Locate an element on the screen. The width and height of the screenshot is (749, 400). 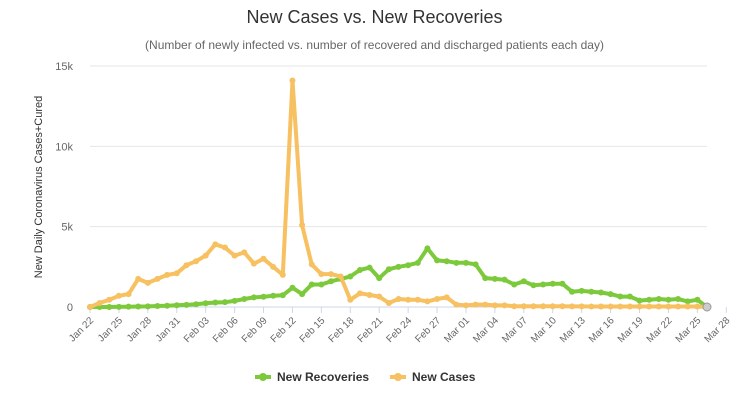
legend-item-new-cases: New Cases is located at coordinates (433, 377).